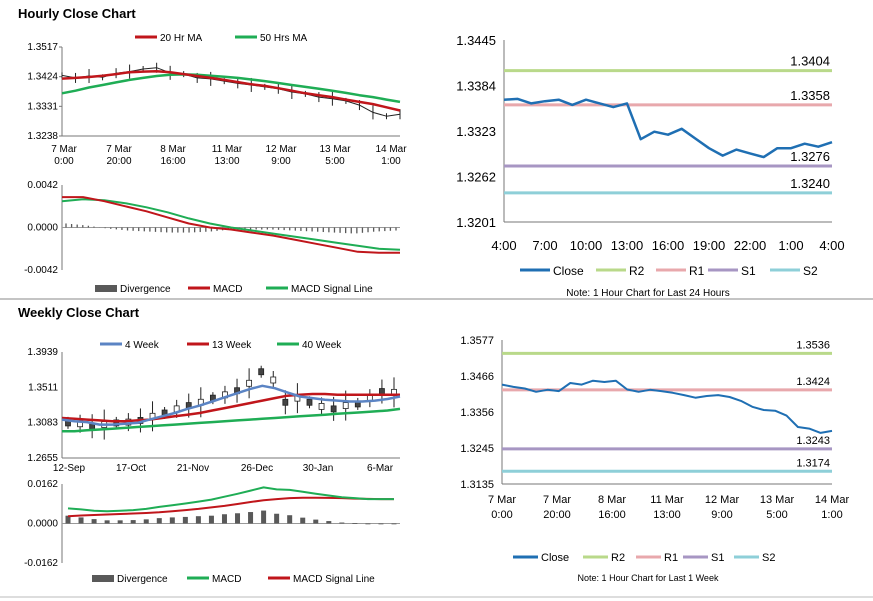 The width and height of the screenshot is (873, 601). Describe the element at coordinates (612, 515) in the screenshot. I see `weekly-close-xtick: 16:00` at that location.